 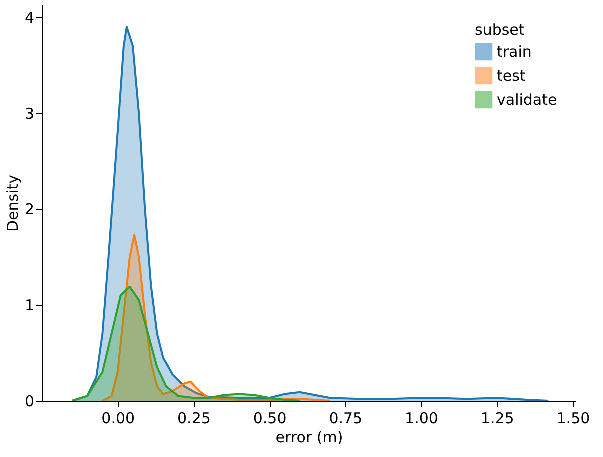 What do you see at coordinates (29, 209) in the screenshot?
I see `y-tick-label: 2` at bounding box center [29, 209].